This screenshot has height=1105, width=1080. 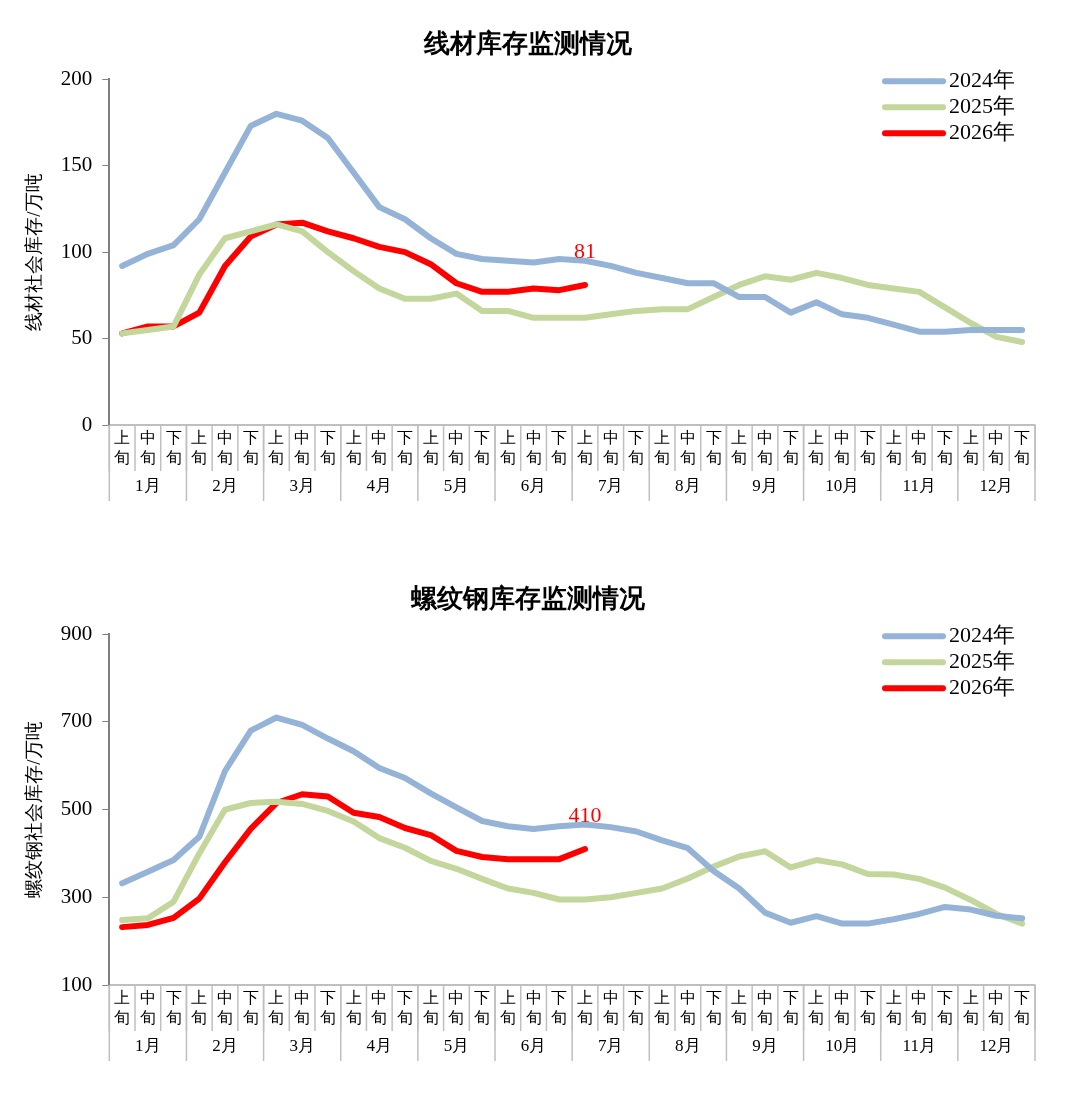 I want to click on text: 7月, so click(x=610, y=1046).